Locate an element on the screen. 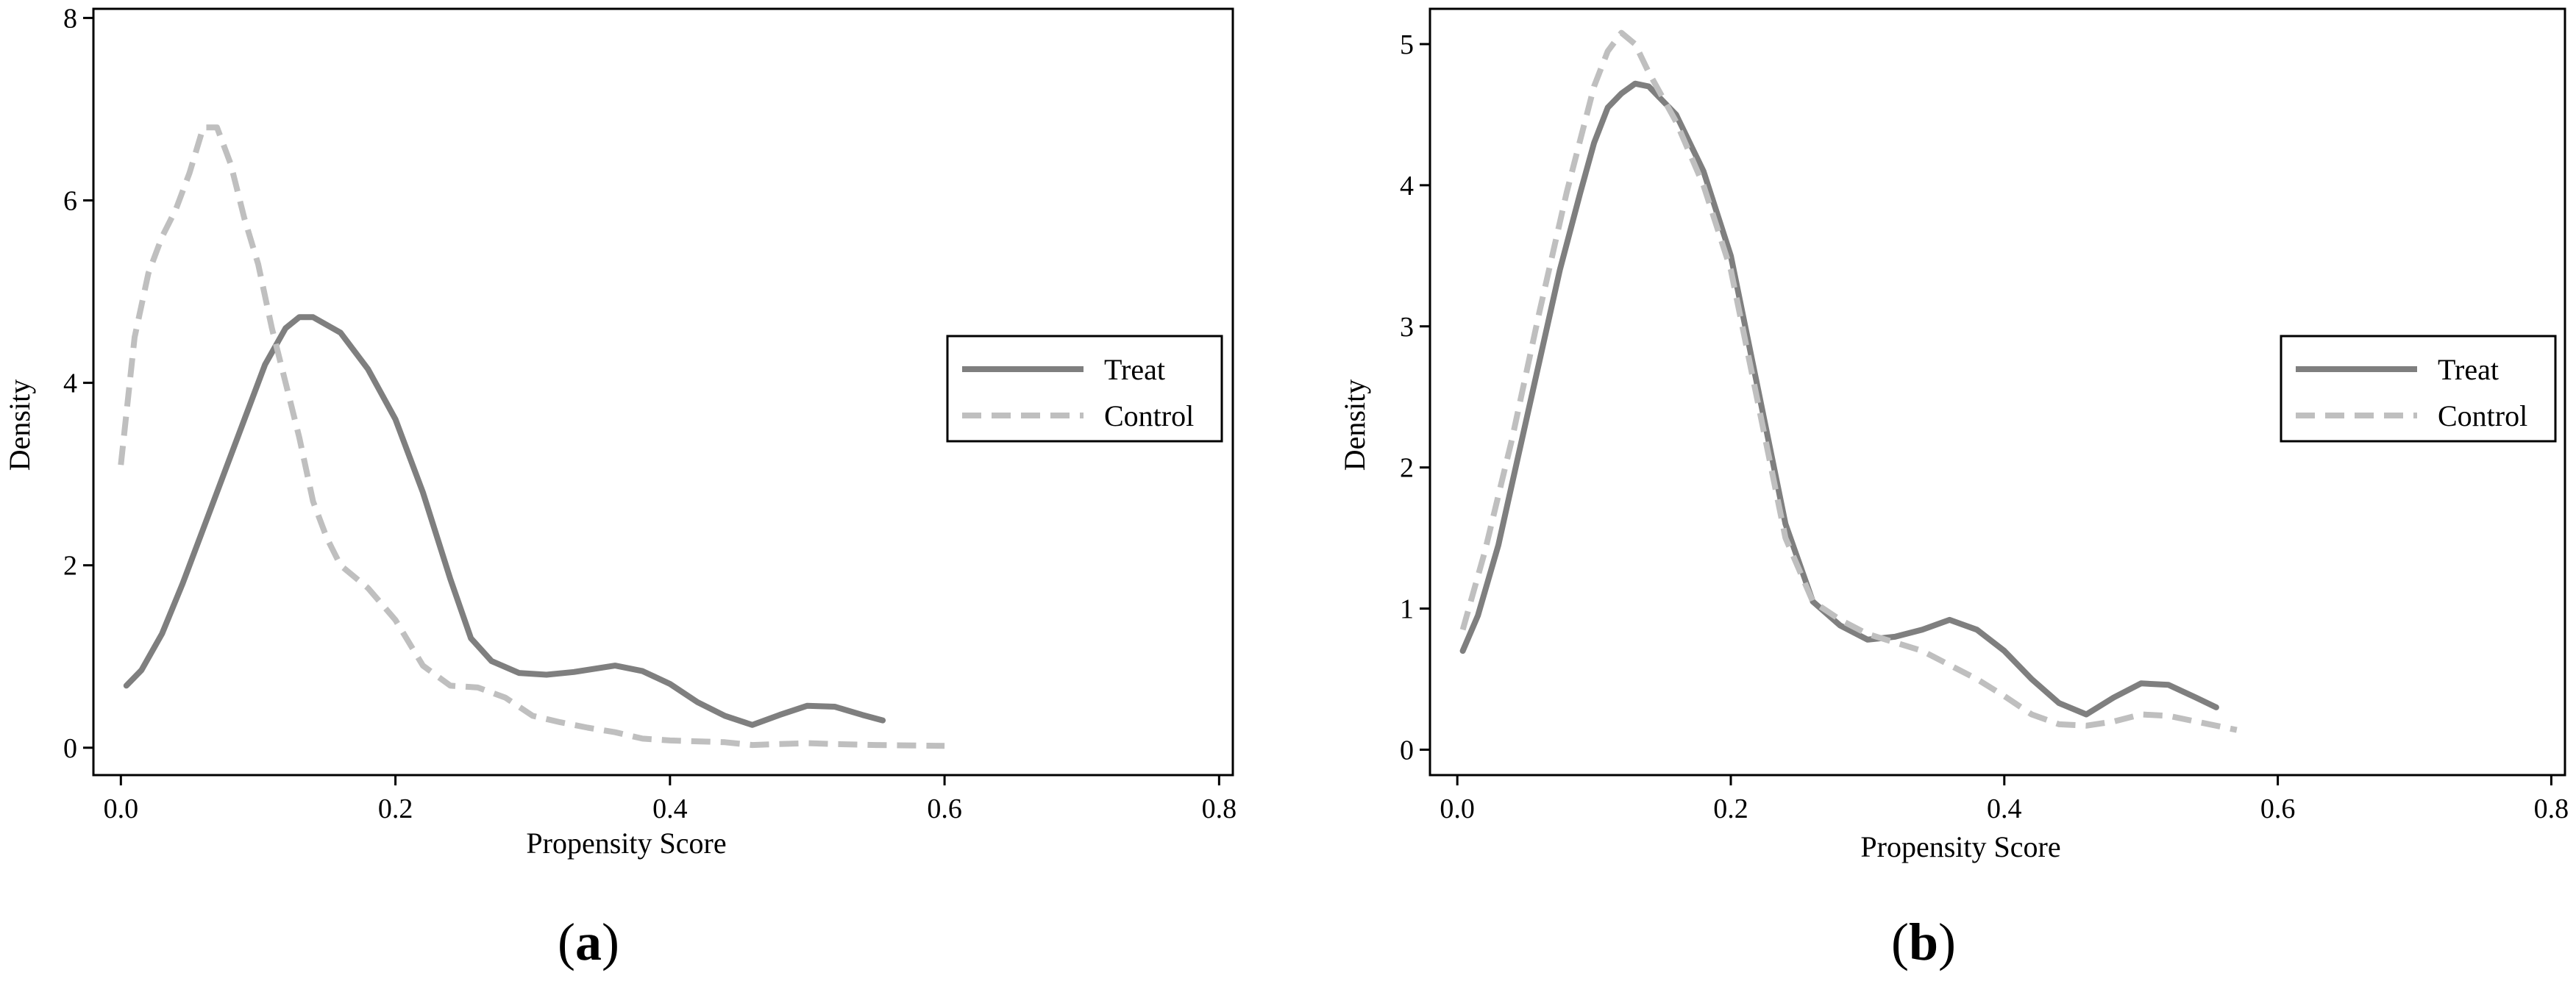 The width and height of the screenshot is (2576, 981). panel-label: (b) is located at coordinates (1923, 942).